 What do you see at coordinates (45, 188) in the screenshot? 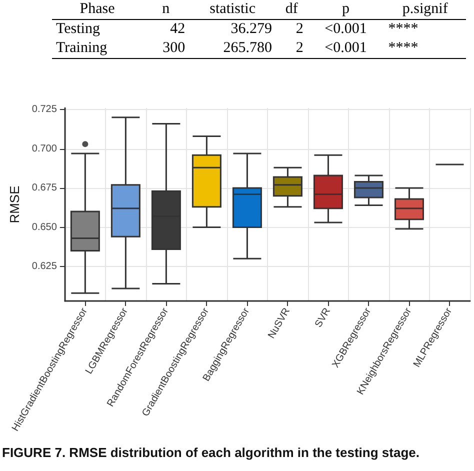
I see `y-tick-label: 0.675` at bounding box center [45, 188].